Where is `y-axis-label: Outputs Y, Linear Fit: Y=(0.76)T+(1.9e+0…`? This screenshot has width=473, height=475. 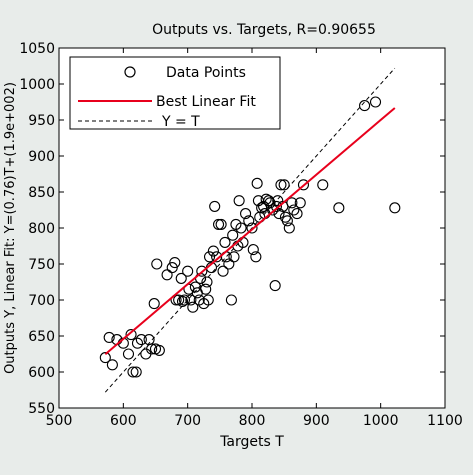 y-axis-label: Outputs Y, Linear Fit: Y=(0.76)T+(1.9e+0… is located at coordinates (10, 228).